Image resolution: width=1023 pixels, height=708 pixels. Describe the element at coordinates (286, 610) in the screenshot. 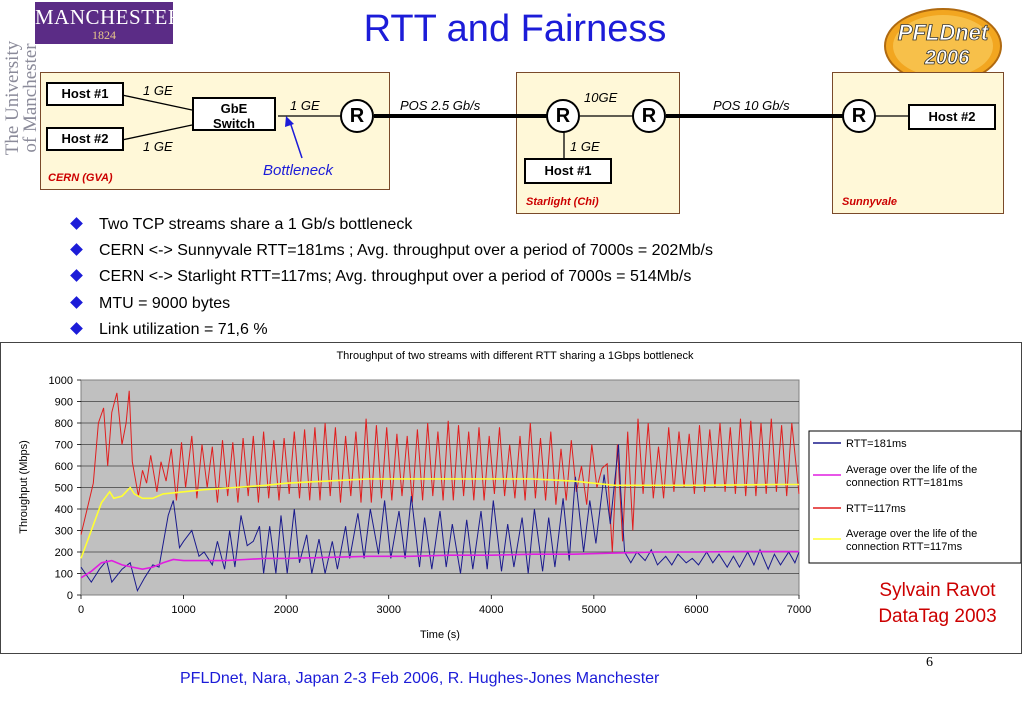

I see `x-tick-label: 2000` at that location.